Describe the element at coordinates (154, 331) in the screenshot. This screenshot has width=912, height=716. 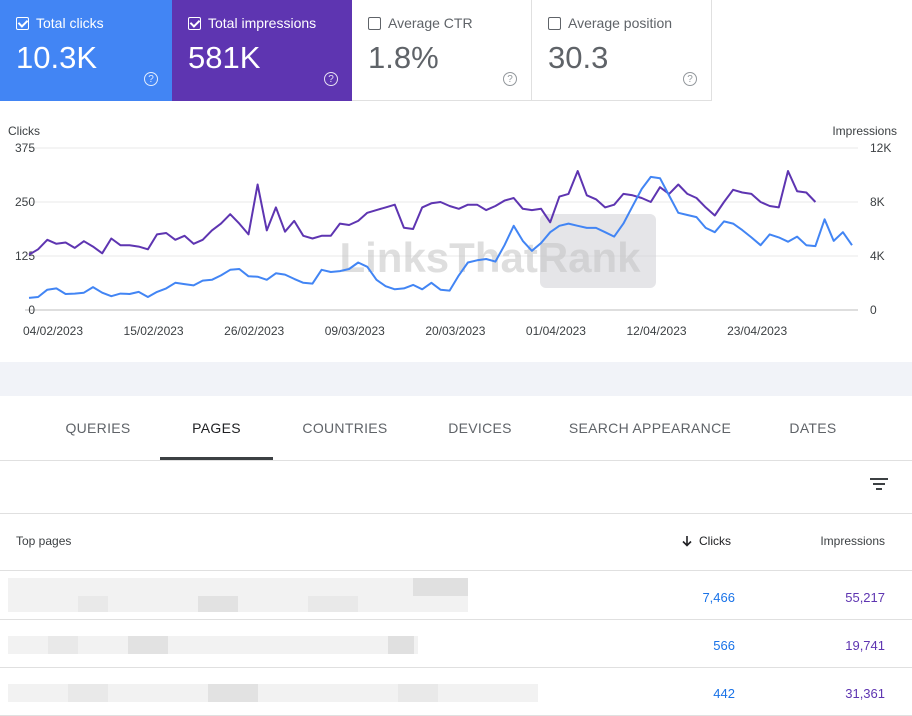
I see `x-tick-label: 15/02/2023` at that location.